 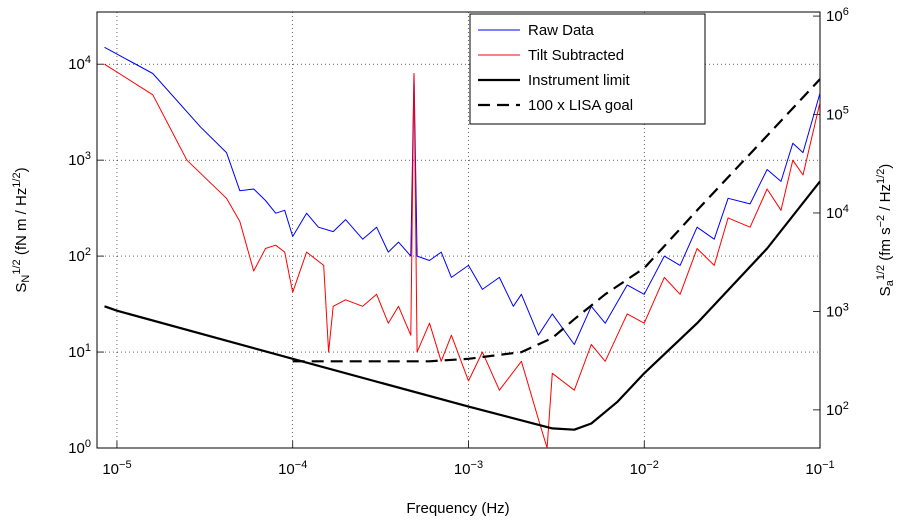 What do you see at coordinates (837, 212) in the screenshot?
I see `y2-tick-label: 10⁴` at bounding box center [837, 212].